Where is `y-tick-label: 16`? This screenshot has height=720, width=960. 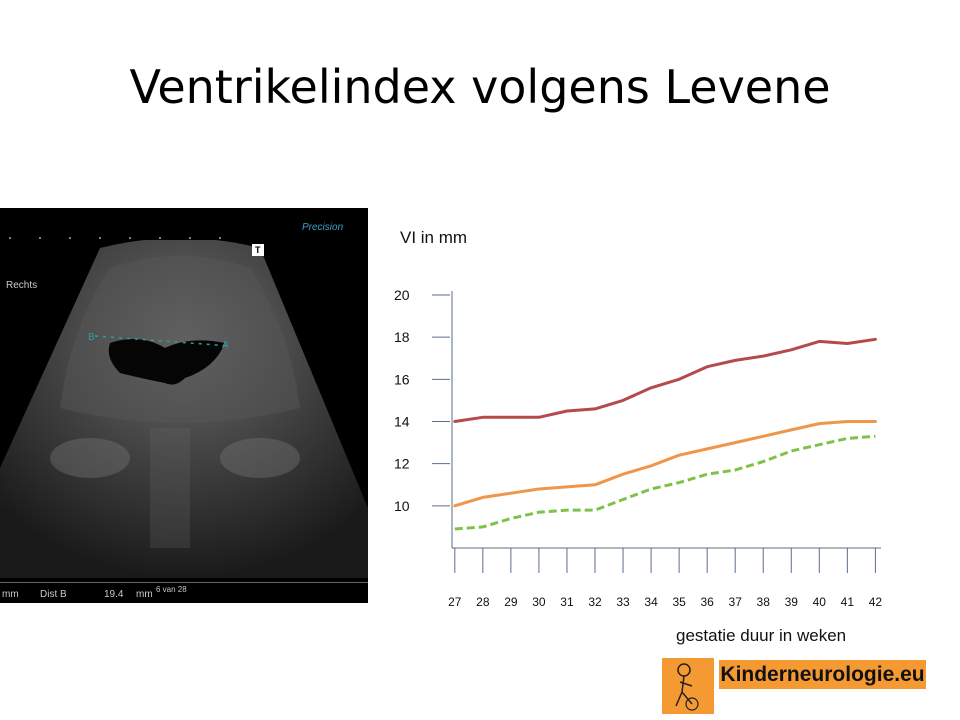 y-tick-label: 16 is located at coordinates (402, 379).